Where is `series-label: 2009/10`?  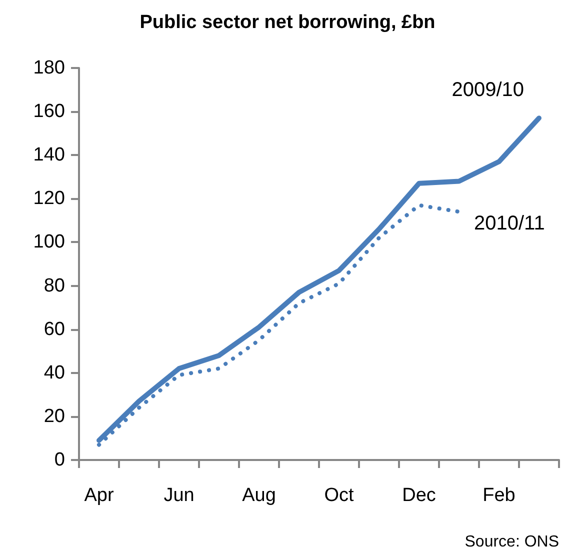
series-label: 2009/10 is located at coordinates (488, 90).